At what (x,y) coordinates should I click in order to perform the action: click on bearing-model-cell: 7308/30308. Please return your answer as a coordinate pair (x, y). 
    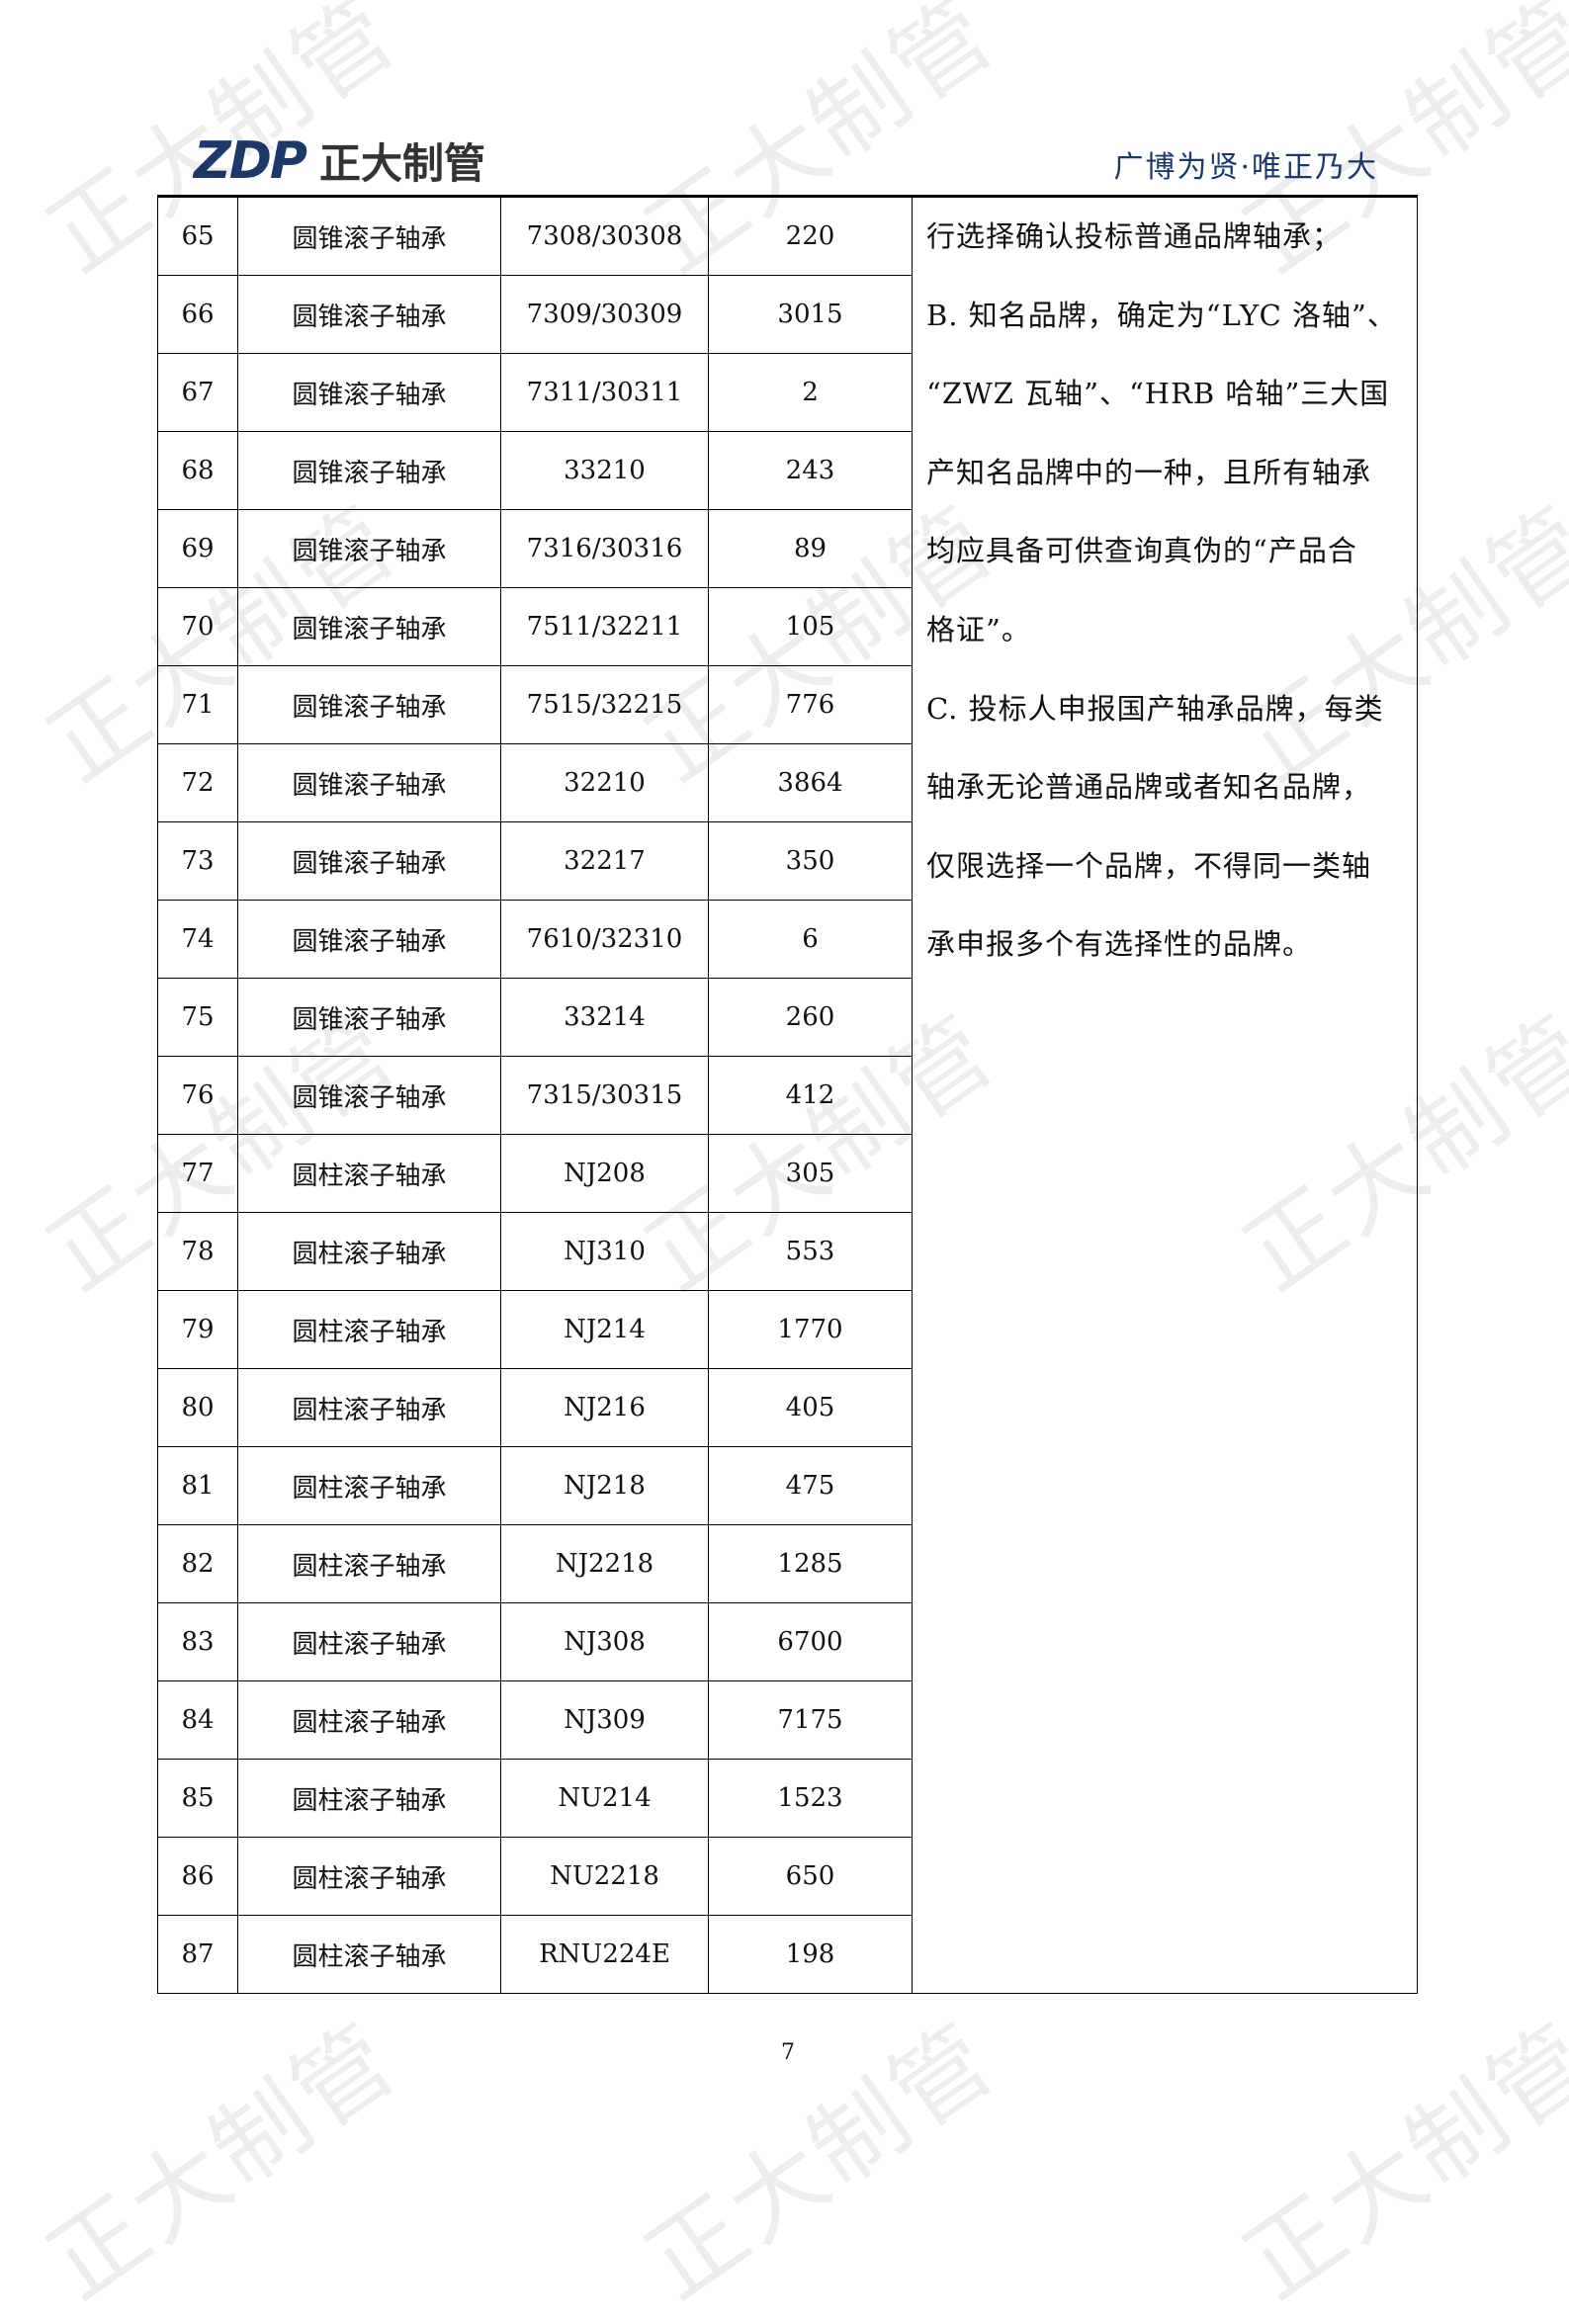
    Looking at the image, I should click on (604, 235).